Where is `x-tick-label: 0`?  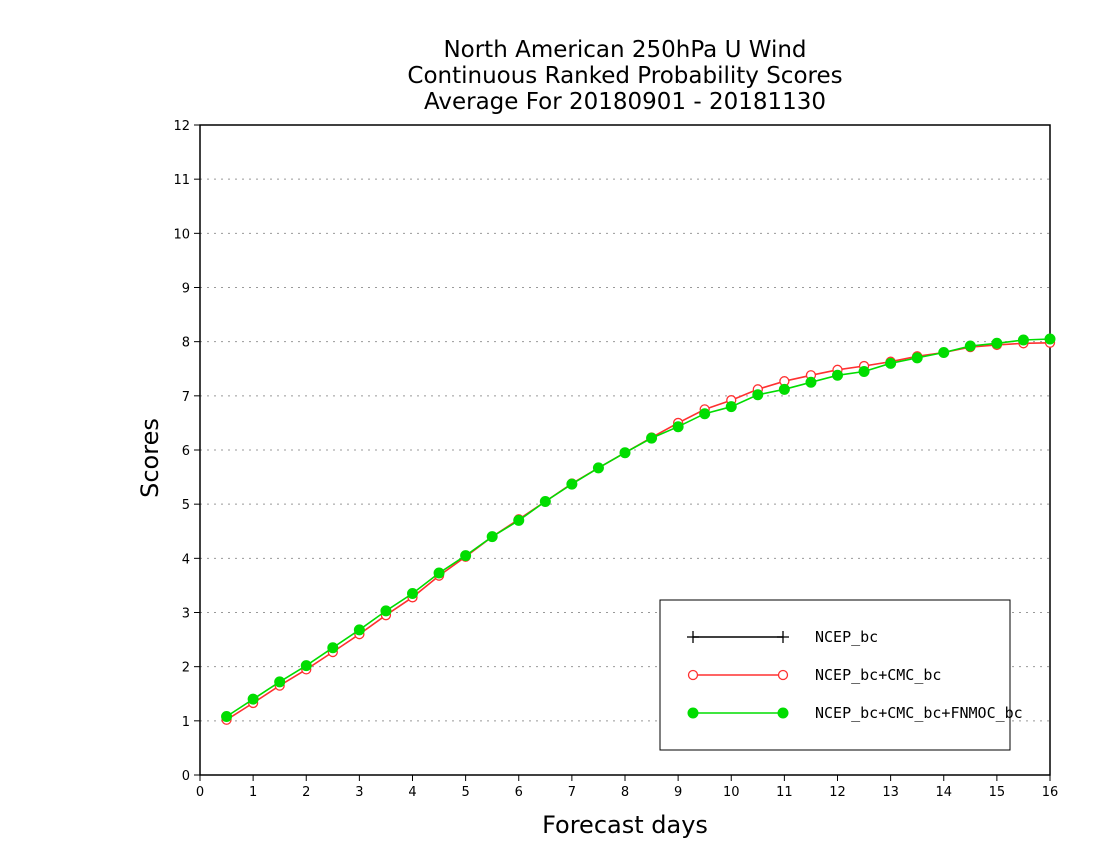 x-tick-label: 0 is located at coordinates (200, 792).